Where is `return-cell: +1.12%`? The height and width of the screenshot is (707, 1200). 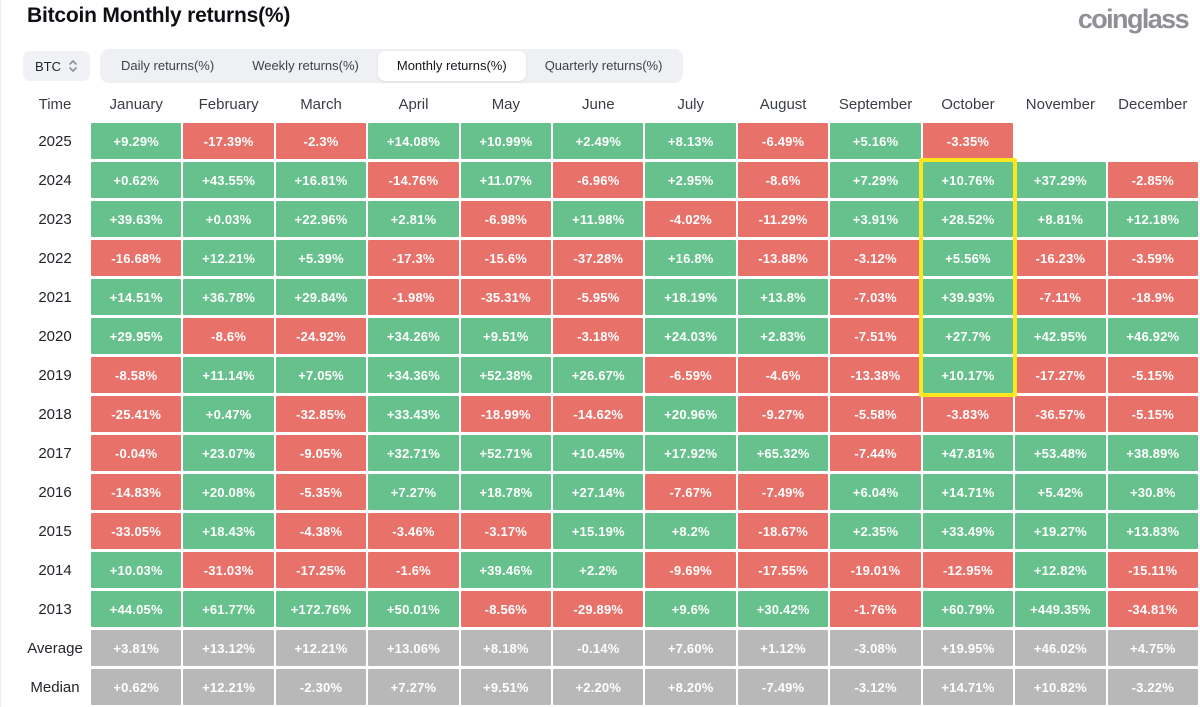 return-cell: +1.12% is located at coordinates (783, 648).